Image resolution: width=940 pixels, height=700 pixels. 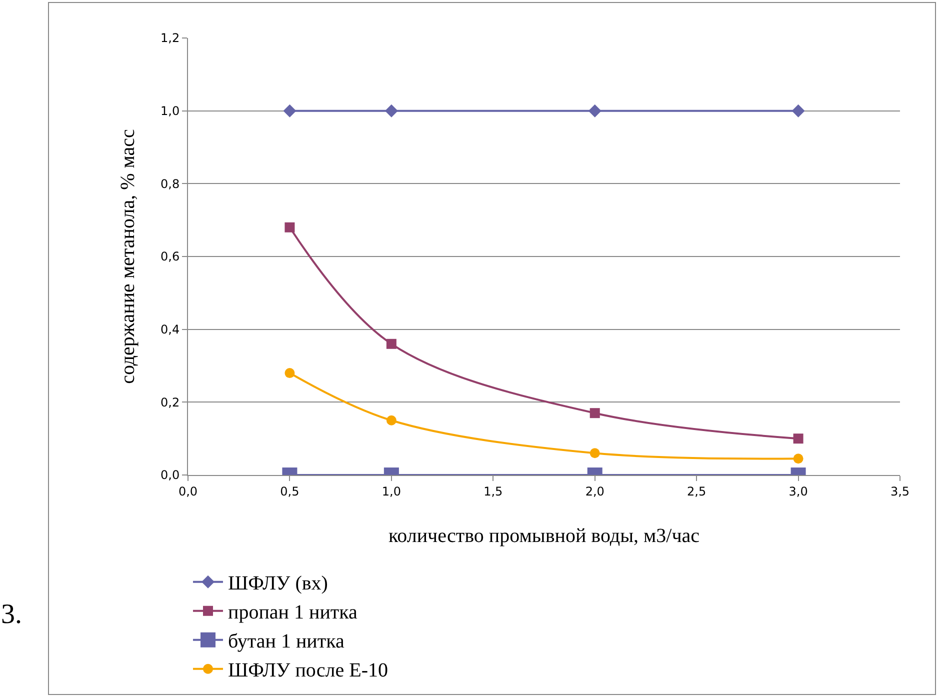 I want to click on y-tick-label: 0,4, so click(x=170, y=329).